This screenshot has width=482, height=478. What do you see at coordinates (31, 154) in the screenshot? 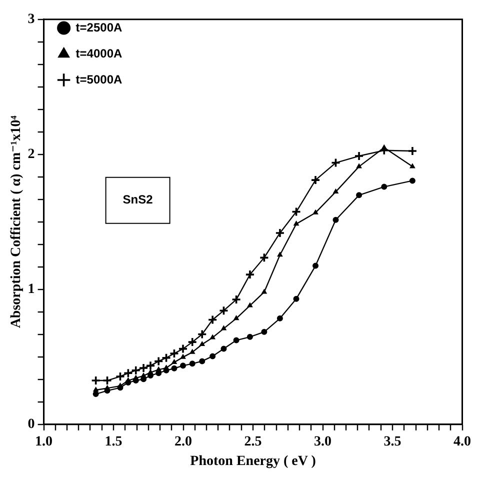
I see `y-tick-label: 2` at bounding box center [31, 154].